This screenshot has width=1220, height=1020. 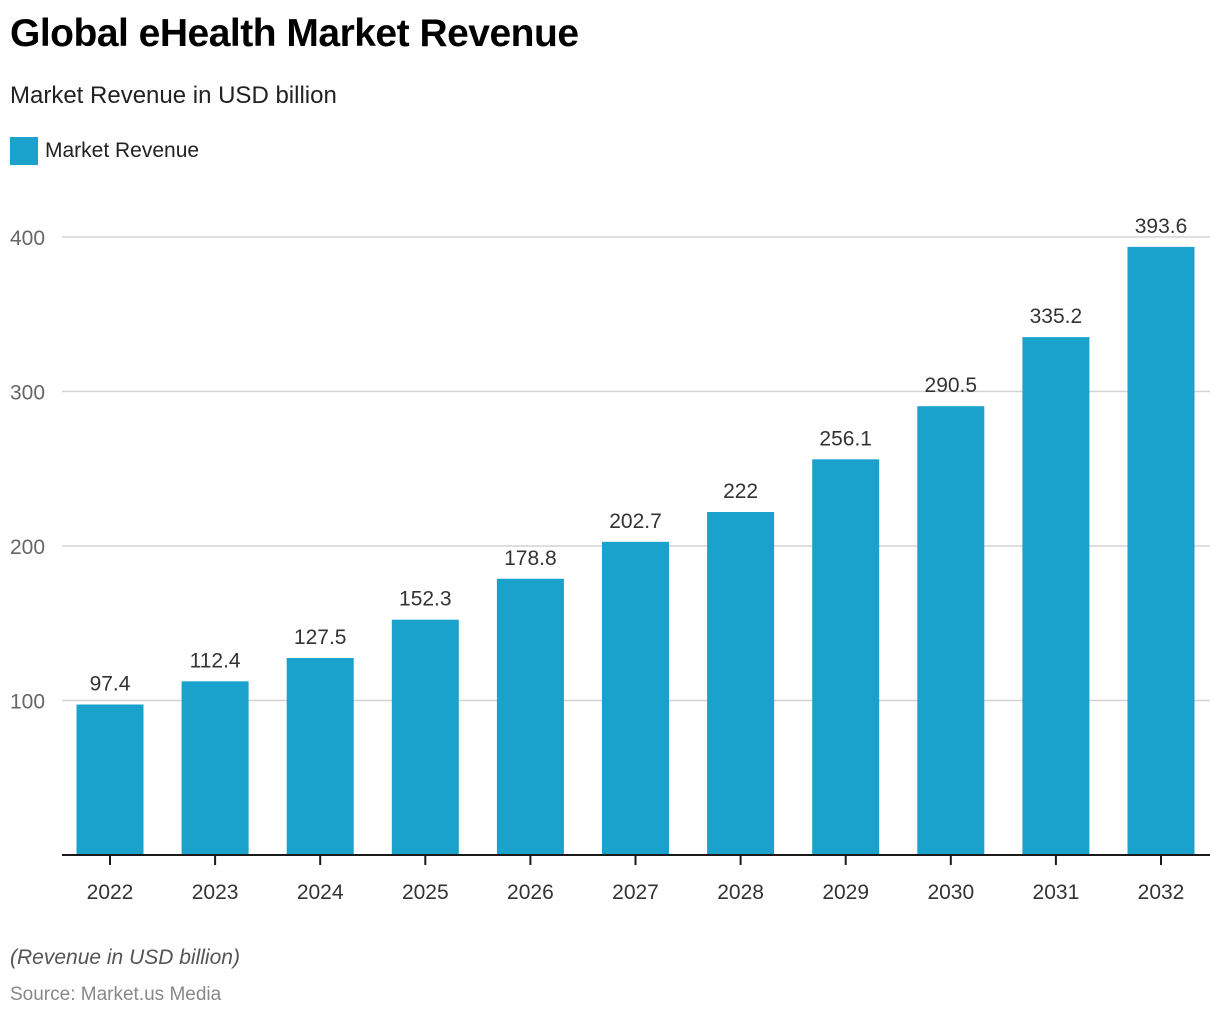 I want to click on bar-value-label: 202.7, so click(x=635, y=521).